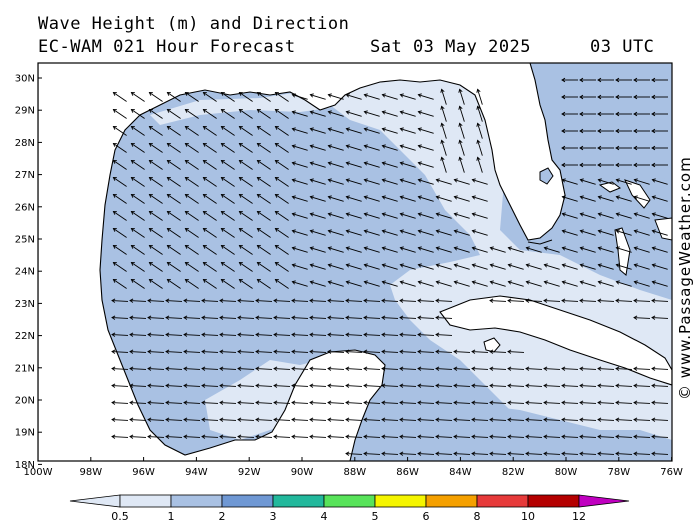  Describe the element at coordinates (302, 472) in the screenshot. I see `lon-tick-label: 90W` at that location.